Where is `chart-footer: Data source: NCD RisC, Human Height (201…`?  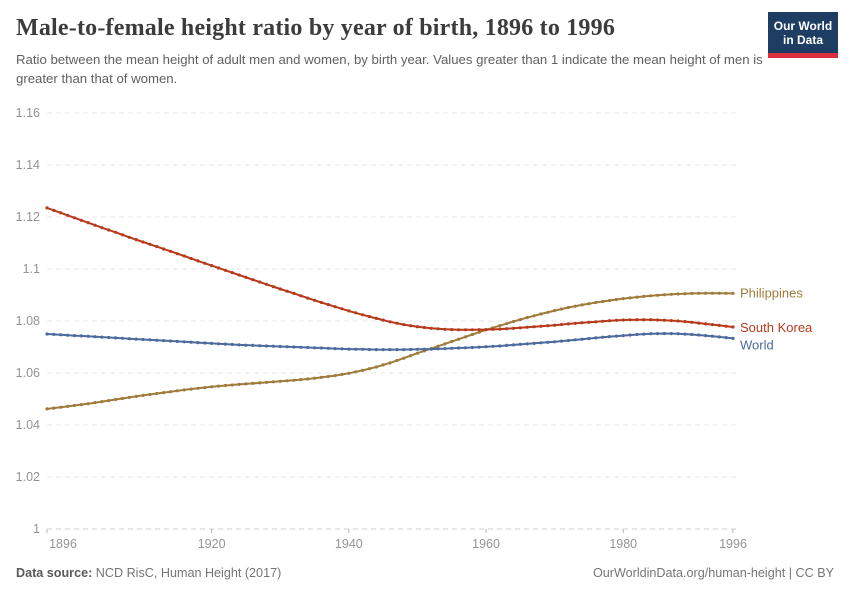
chart-footer: Data source: NCD RisC, Human Height (201… is located at coordinates (425, 573).